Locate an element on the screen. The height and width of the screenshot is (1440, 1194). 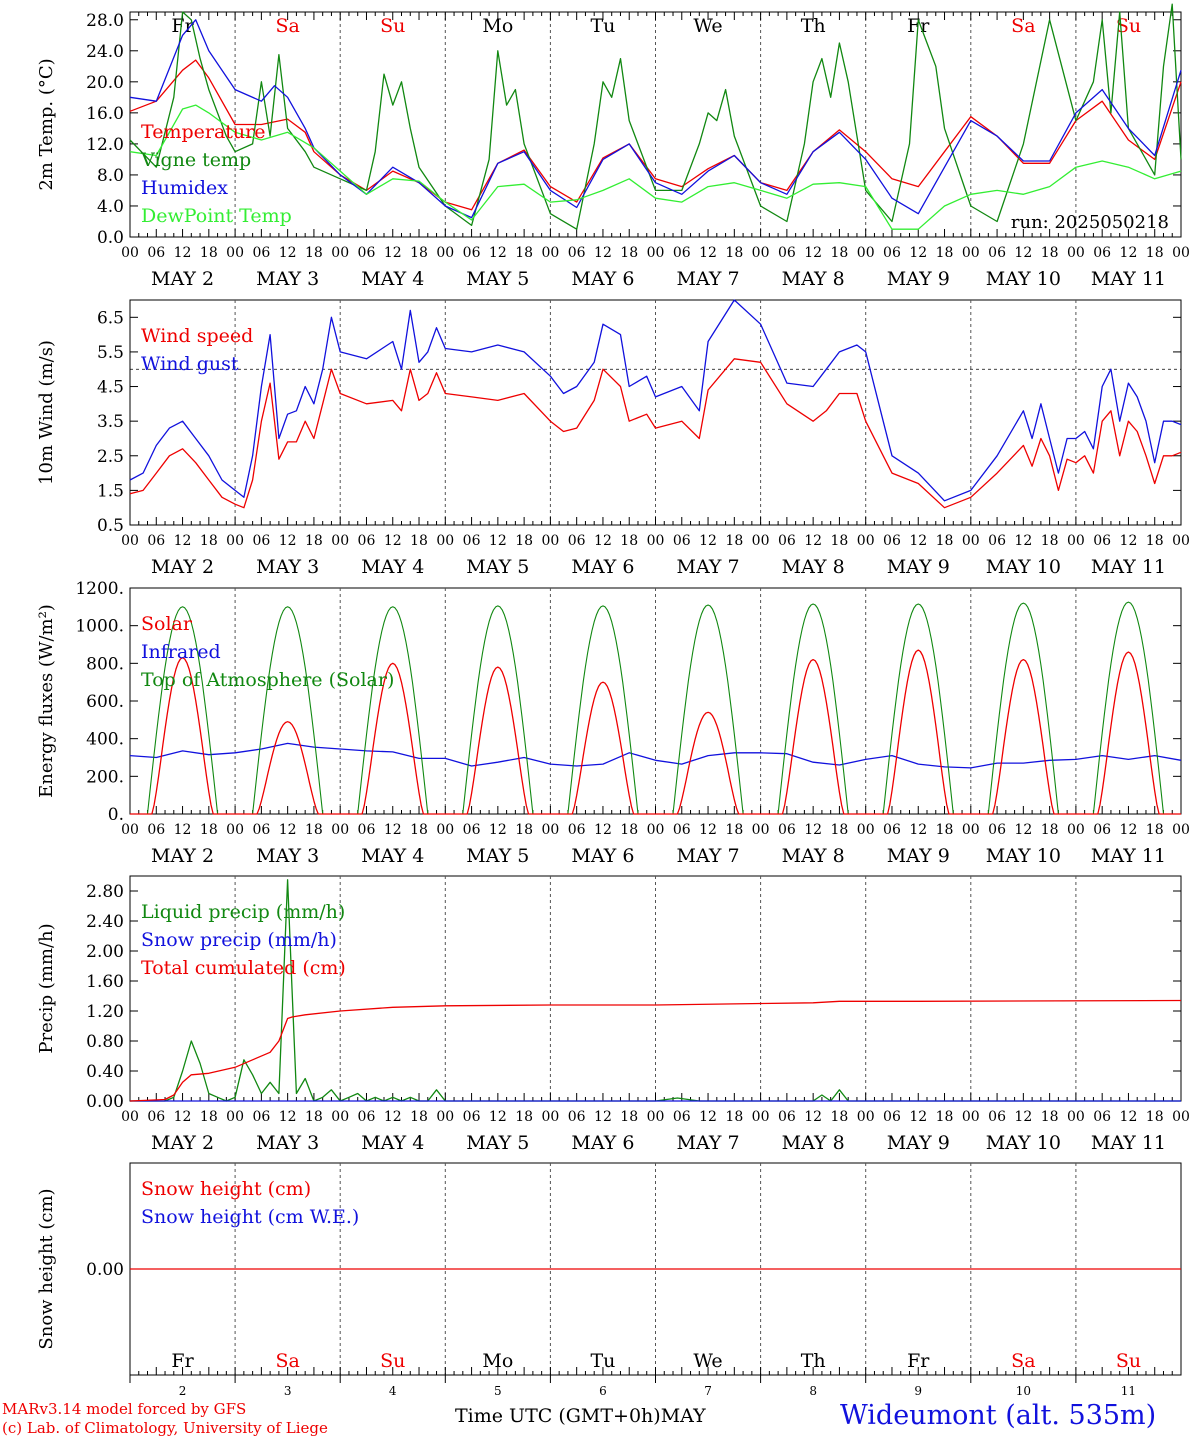
day-number-label: 7 is located at coordinates (708, 1391).